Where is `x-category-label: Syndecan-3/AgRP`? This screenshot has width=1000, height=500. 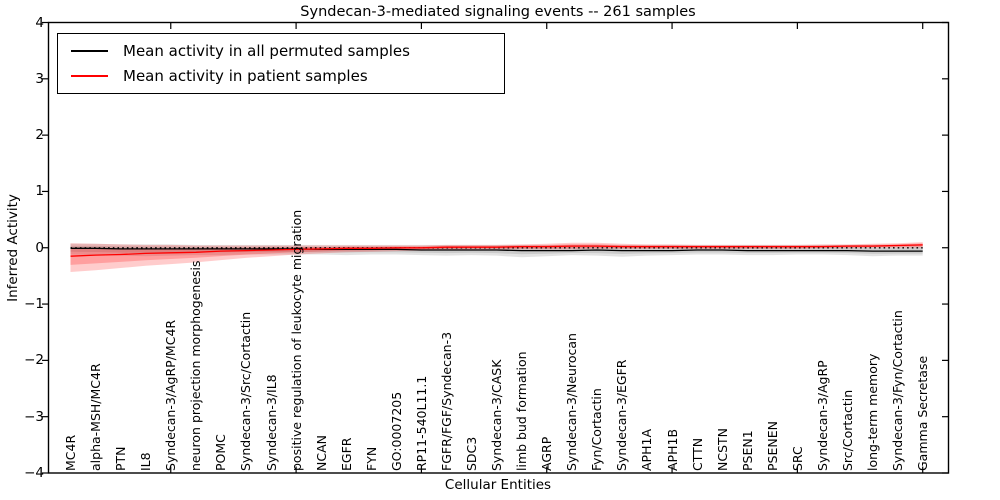 x-category-label: Syndecan-3/AgRP is located at coordinates (822, 415).